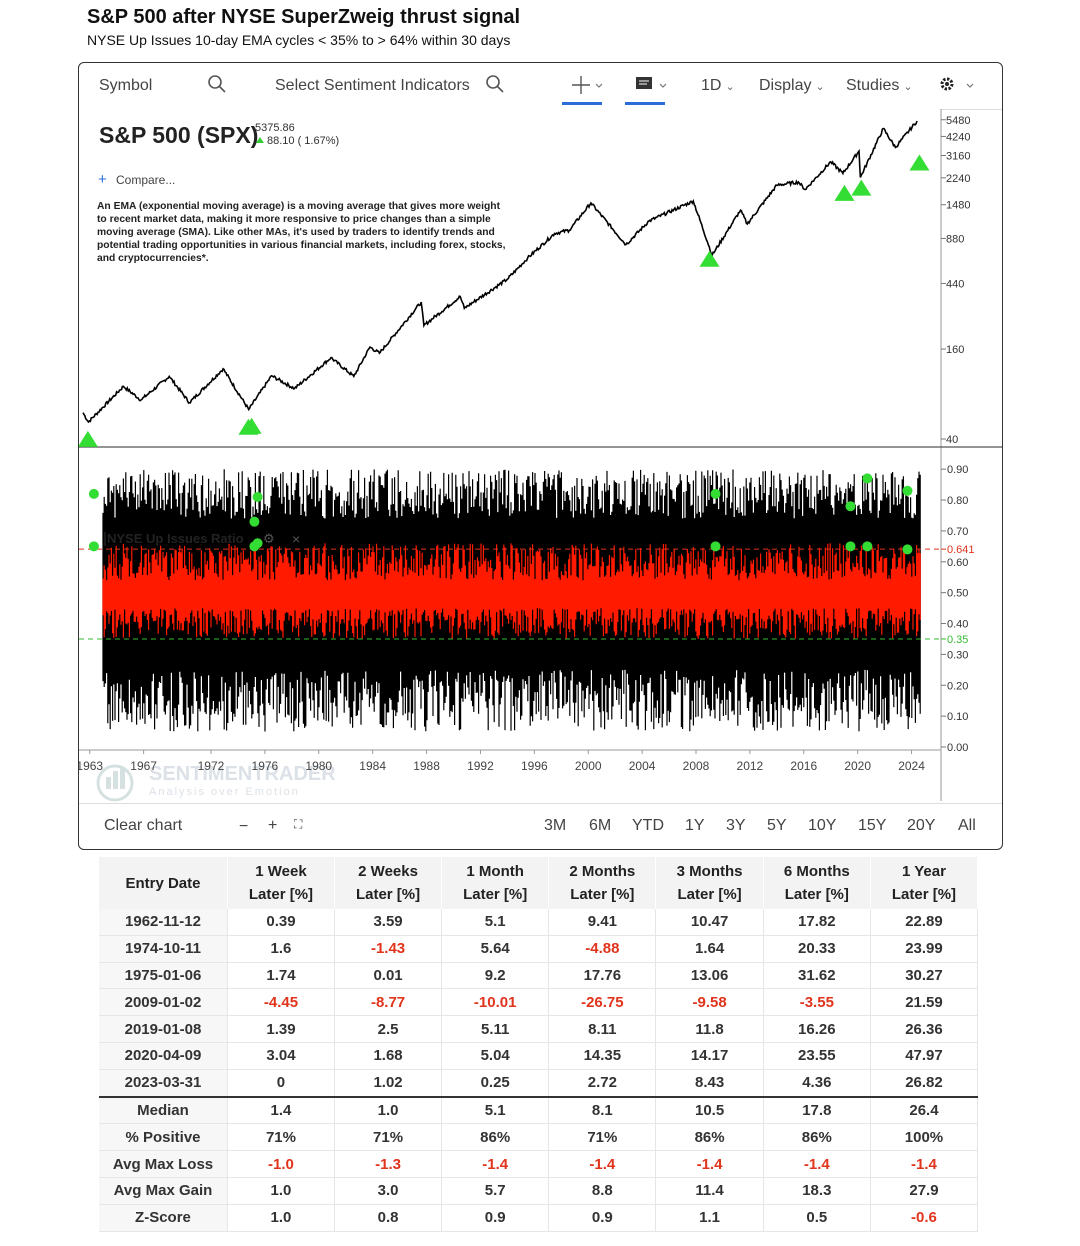  I want to click on table-cell: 71%, so click(602, 1137).